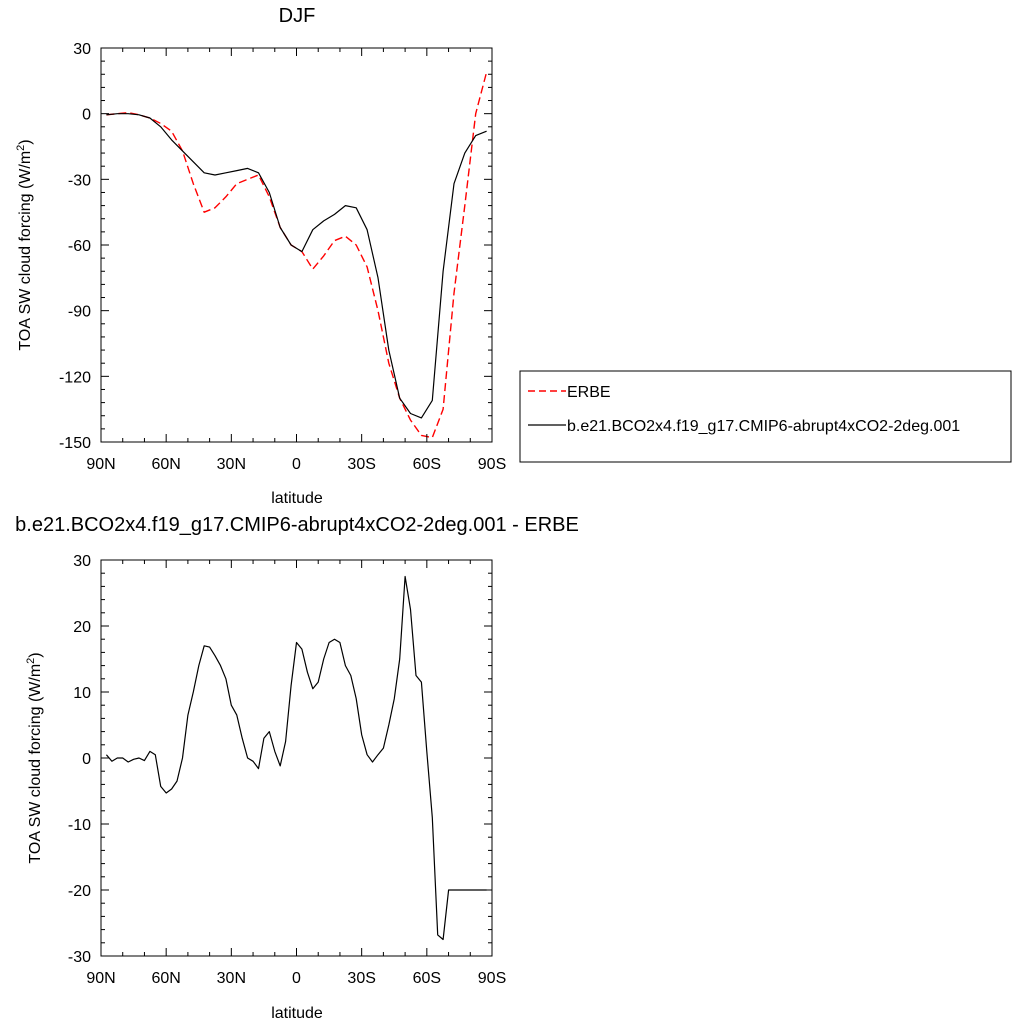 This screenshot has width=1024, height=1024. Describe the element at coordinates (86, 759) in the screenshot. I see `bottom-y-tick-label: 0` at that location.